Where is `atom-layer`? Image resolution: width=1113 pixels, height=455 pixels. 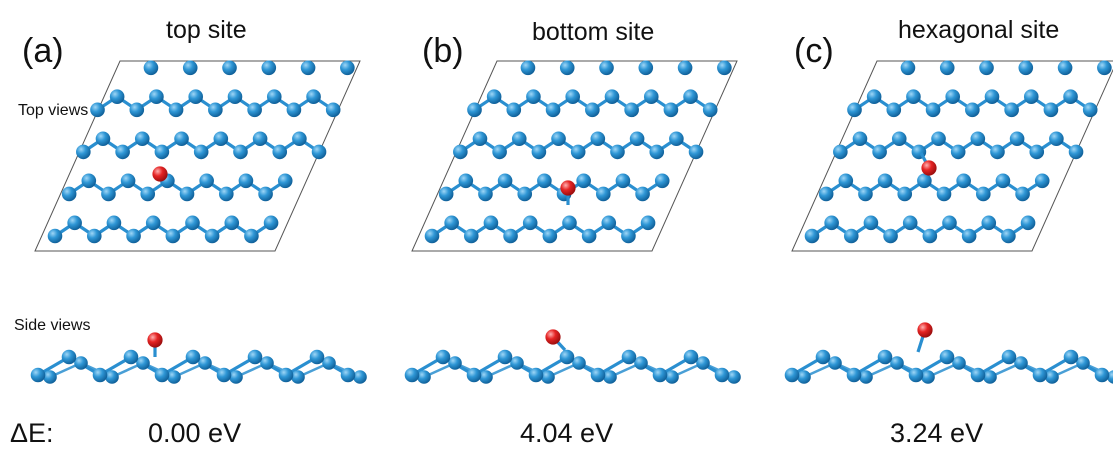 atom-layer is located at coordinates (578, 152).